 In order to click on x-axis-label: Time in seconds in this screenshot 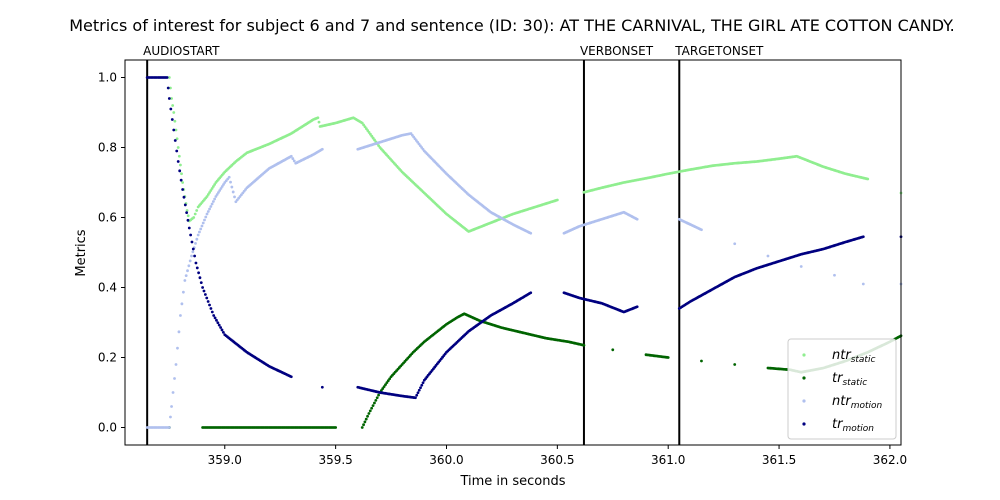, I will do `click(512, 481)`.